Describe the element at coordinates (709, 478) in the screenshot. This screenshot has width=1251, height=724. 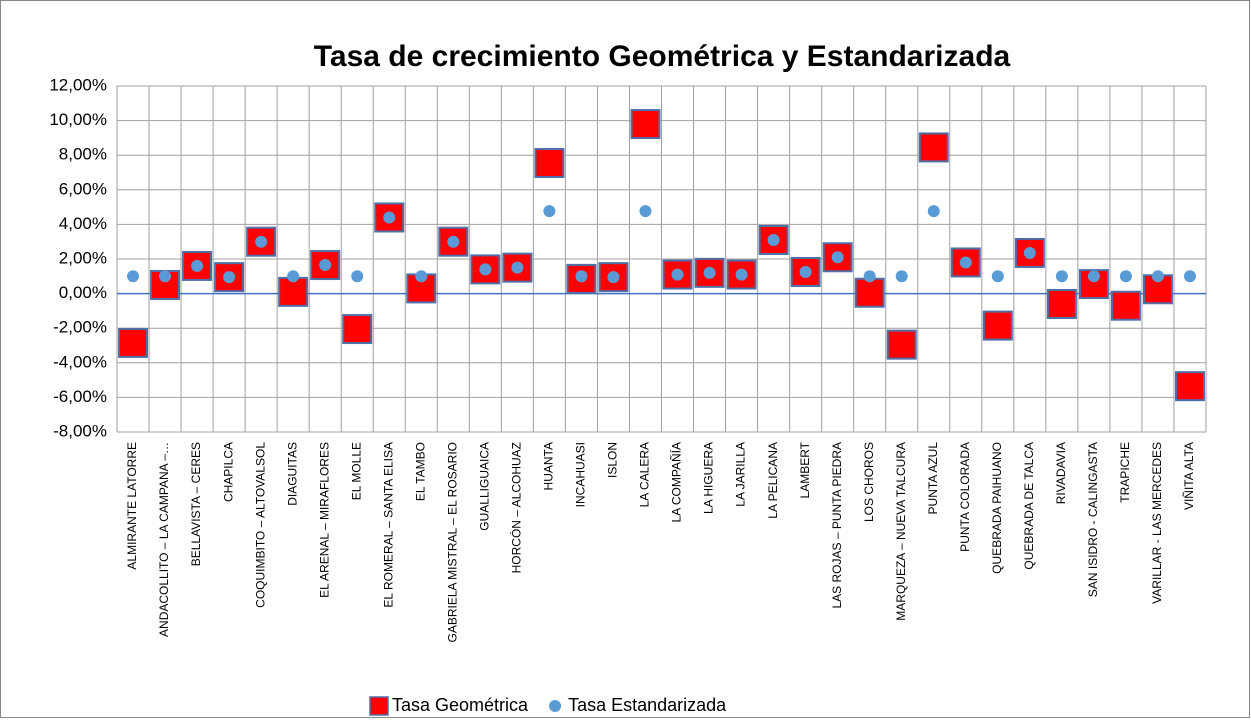
I see `x-tick-label: LA HIGUERA` at that location.